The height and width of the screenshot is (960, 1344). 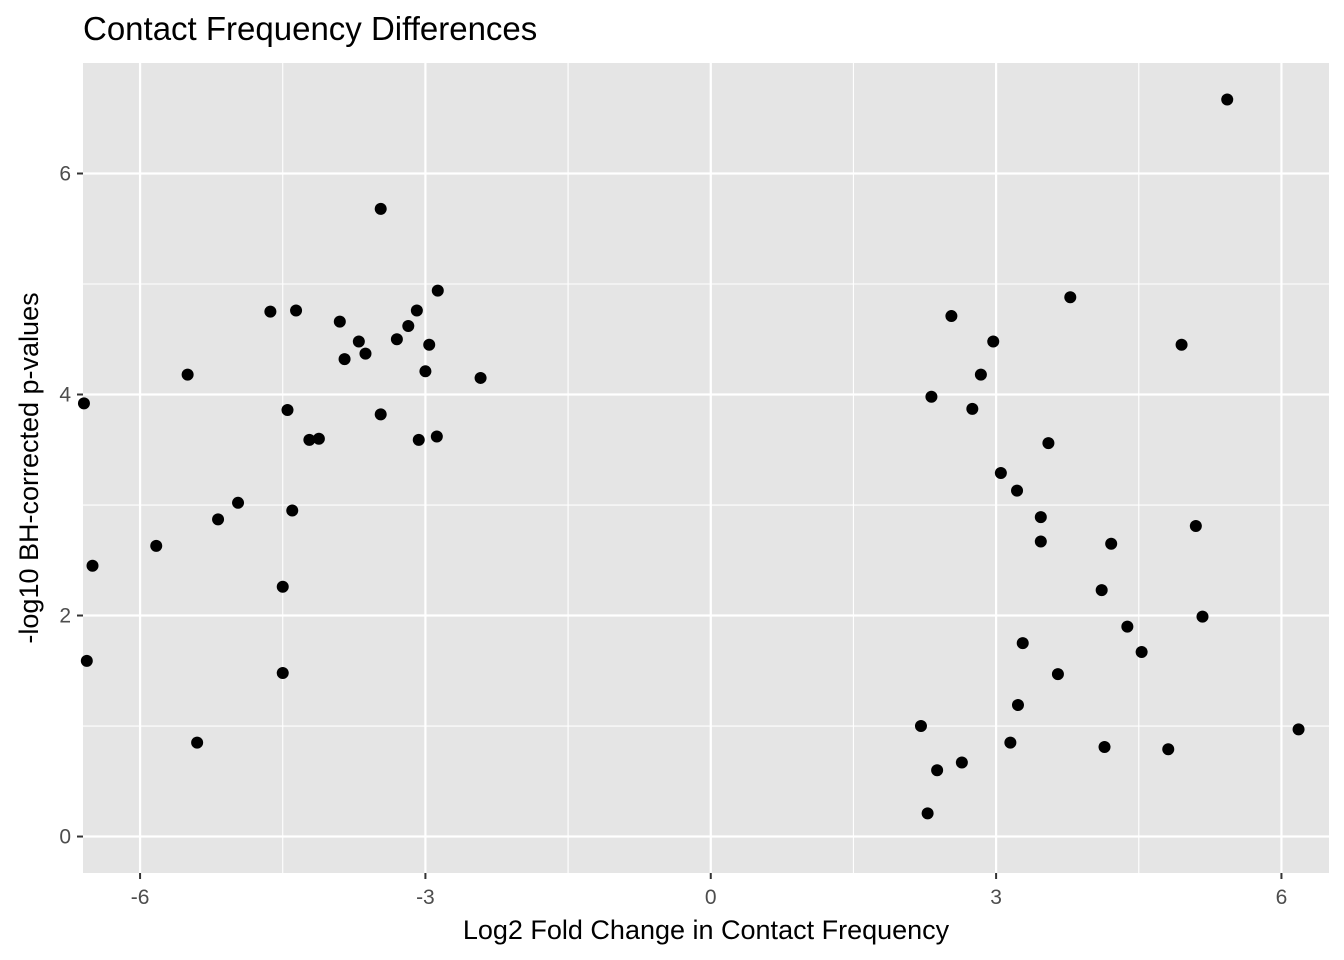 What do you see at coordinates (65, 395) in the screenshot?
I see `y-tick-label: 4` at bounding box center [65, 395].